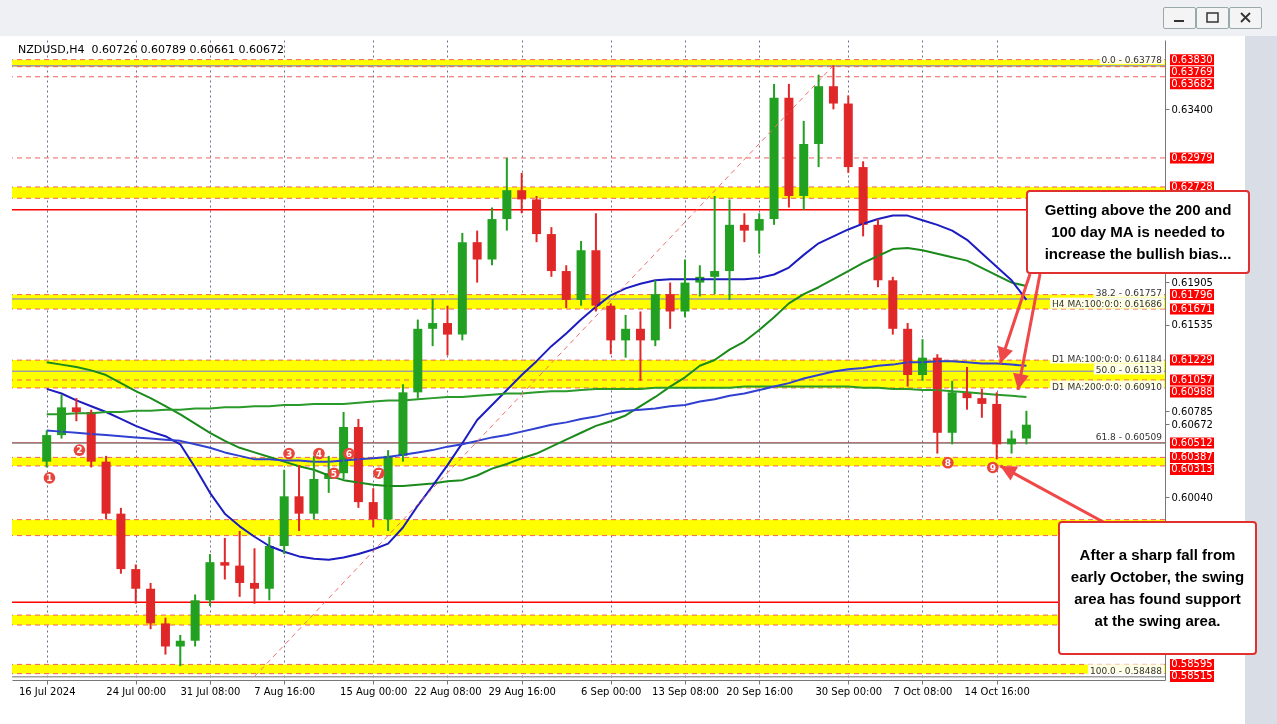  What do you see at coordinates (1192, 309) in the screenshot?
I see `ref-line-label: 0.61671` at bounding box center [1192, 309].